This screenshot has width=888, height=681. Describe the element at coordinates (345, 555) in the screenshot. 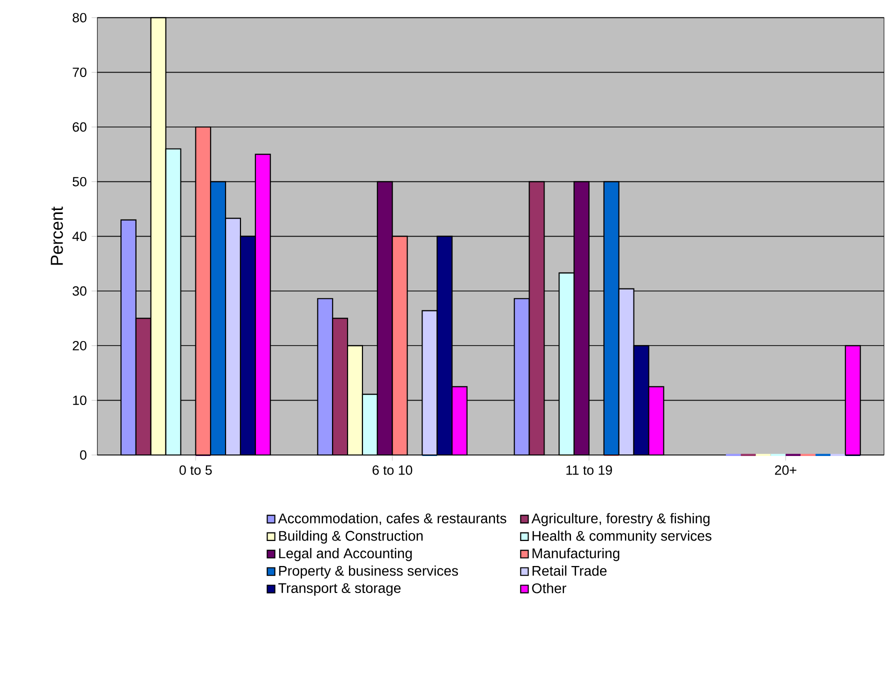

I see `legend-label: Legal and Accounting` at that location.